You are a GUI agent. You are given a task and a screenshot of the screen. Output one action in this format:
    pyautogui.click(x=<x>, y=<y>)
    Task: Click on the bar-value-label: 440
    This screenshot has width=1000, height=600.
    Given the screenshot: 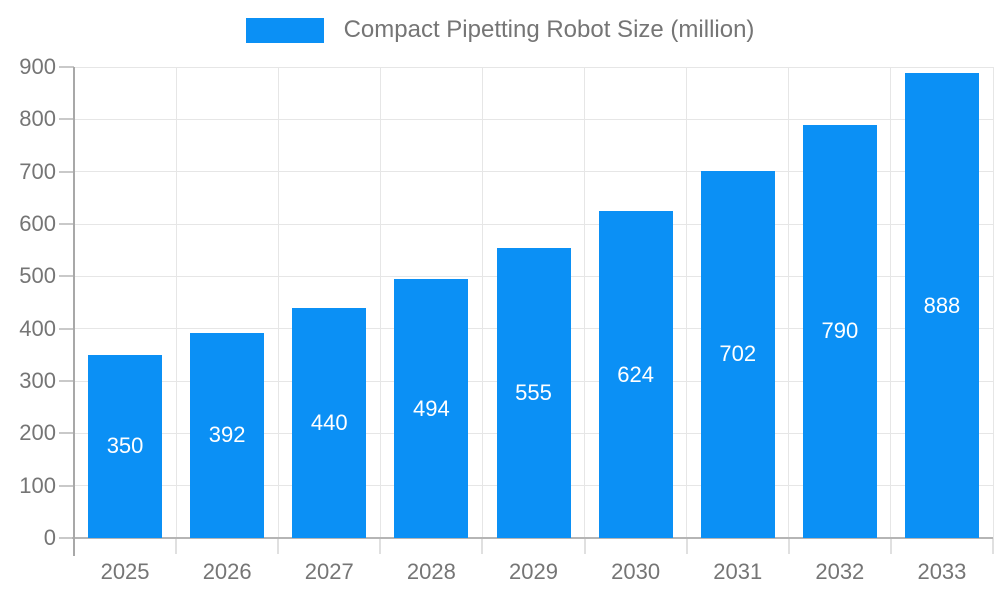 What is the action you would take?
    pyautogui.click(x=329, y=422)
    